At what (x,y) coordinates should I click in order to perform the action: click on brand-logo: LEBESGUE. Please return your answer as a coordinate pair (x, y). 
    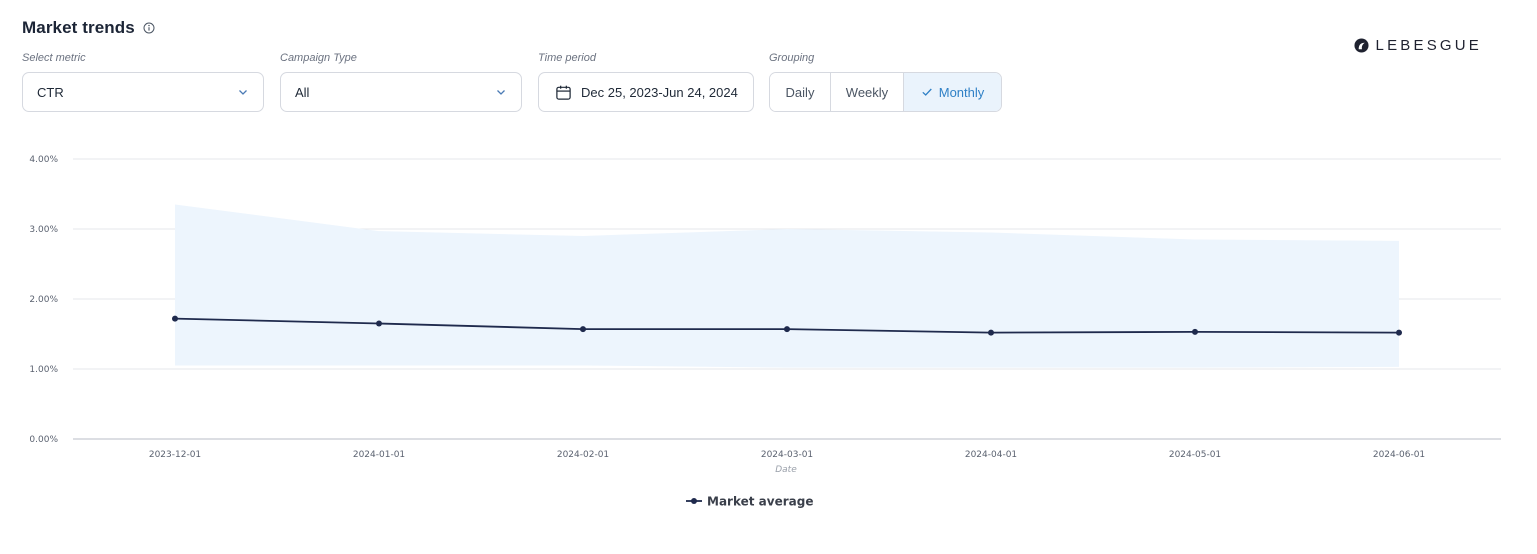
    Looking at the image, I should click on (1418, 45).